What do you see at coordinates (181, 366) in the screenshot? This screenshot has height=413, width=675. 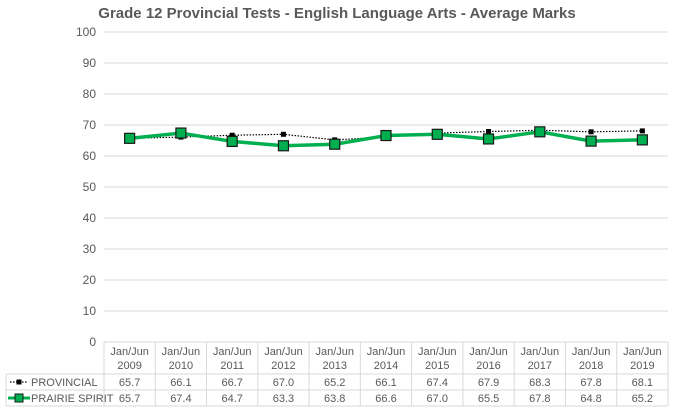 I see `x-tick-label: 2010` at bounding box center [181, 366].